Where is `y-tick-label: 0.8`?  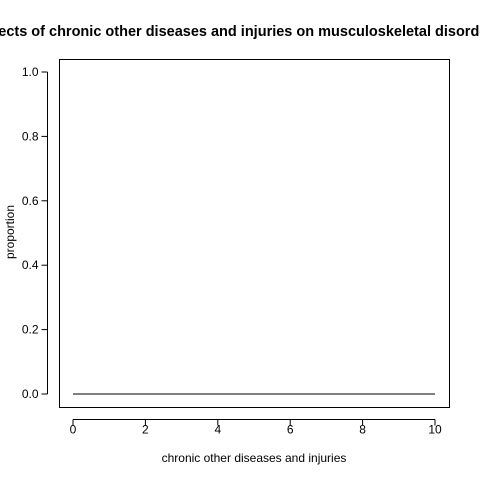
y-tick-label: 0.8 is located at coordinates (30, 136).